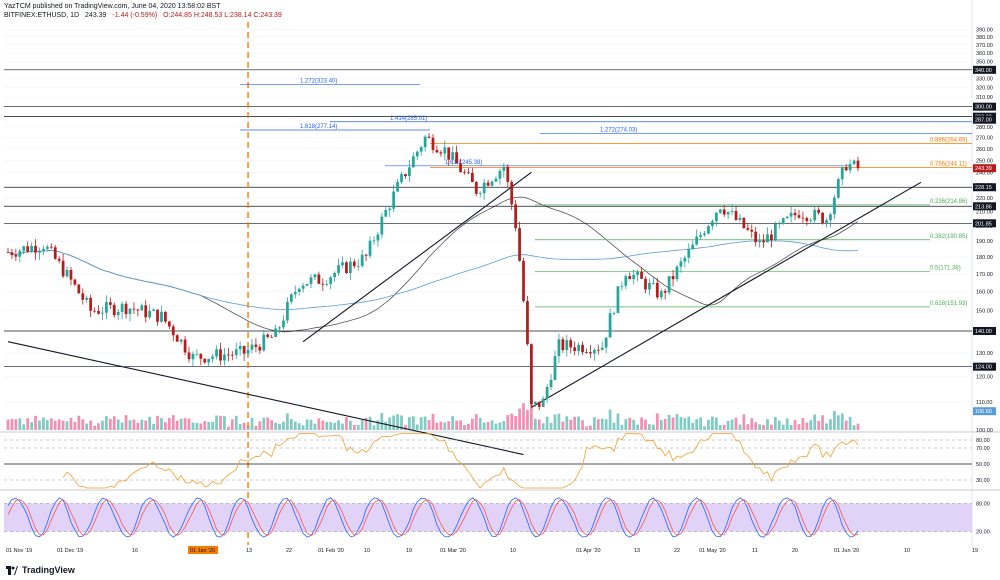 The image size is (1000, 580). What do you see at coordinates (948, 304) in the screenshot?
I see `fib-level-label: 0.618(151.93)` at bounding box center [948, 304].